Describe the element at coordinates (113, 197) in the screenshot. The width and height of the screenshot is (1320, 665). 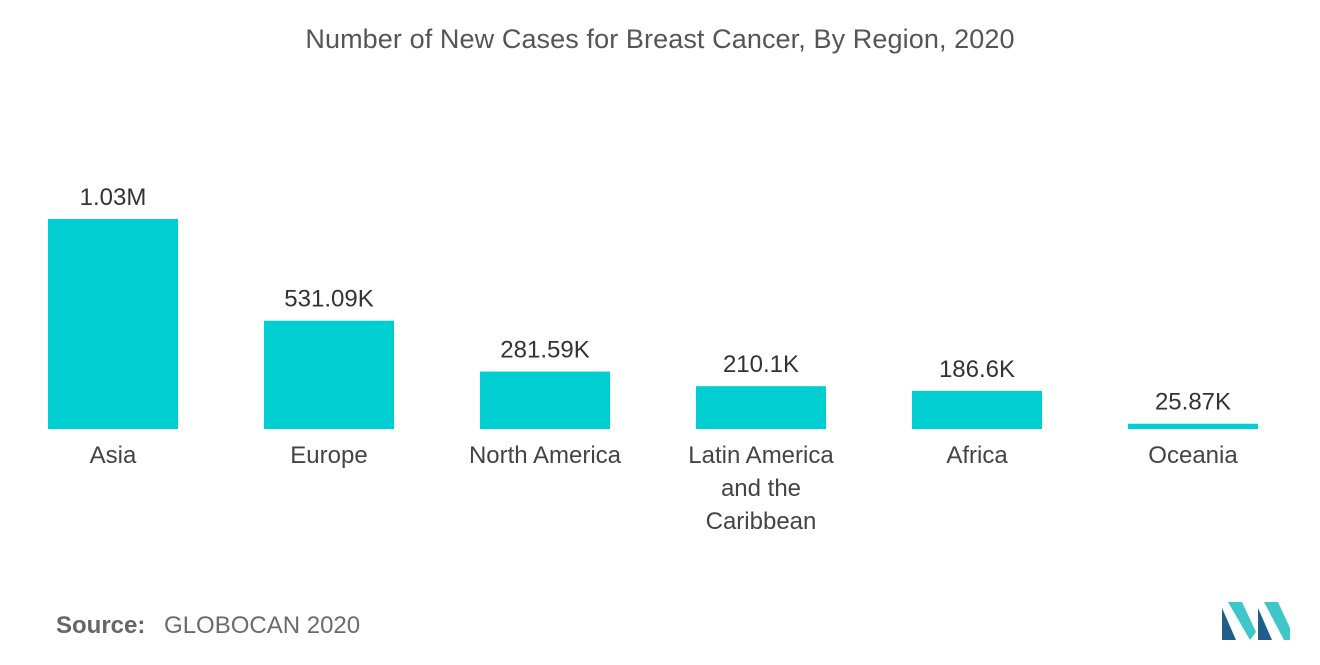
I see `data-label: 1.03M` at that location.